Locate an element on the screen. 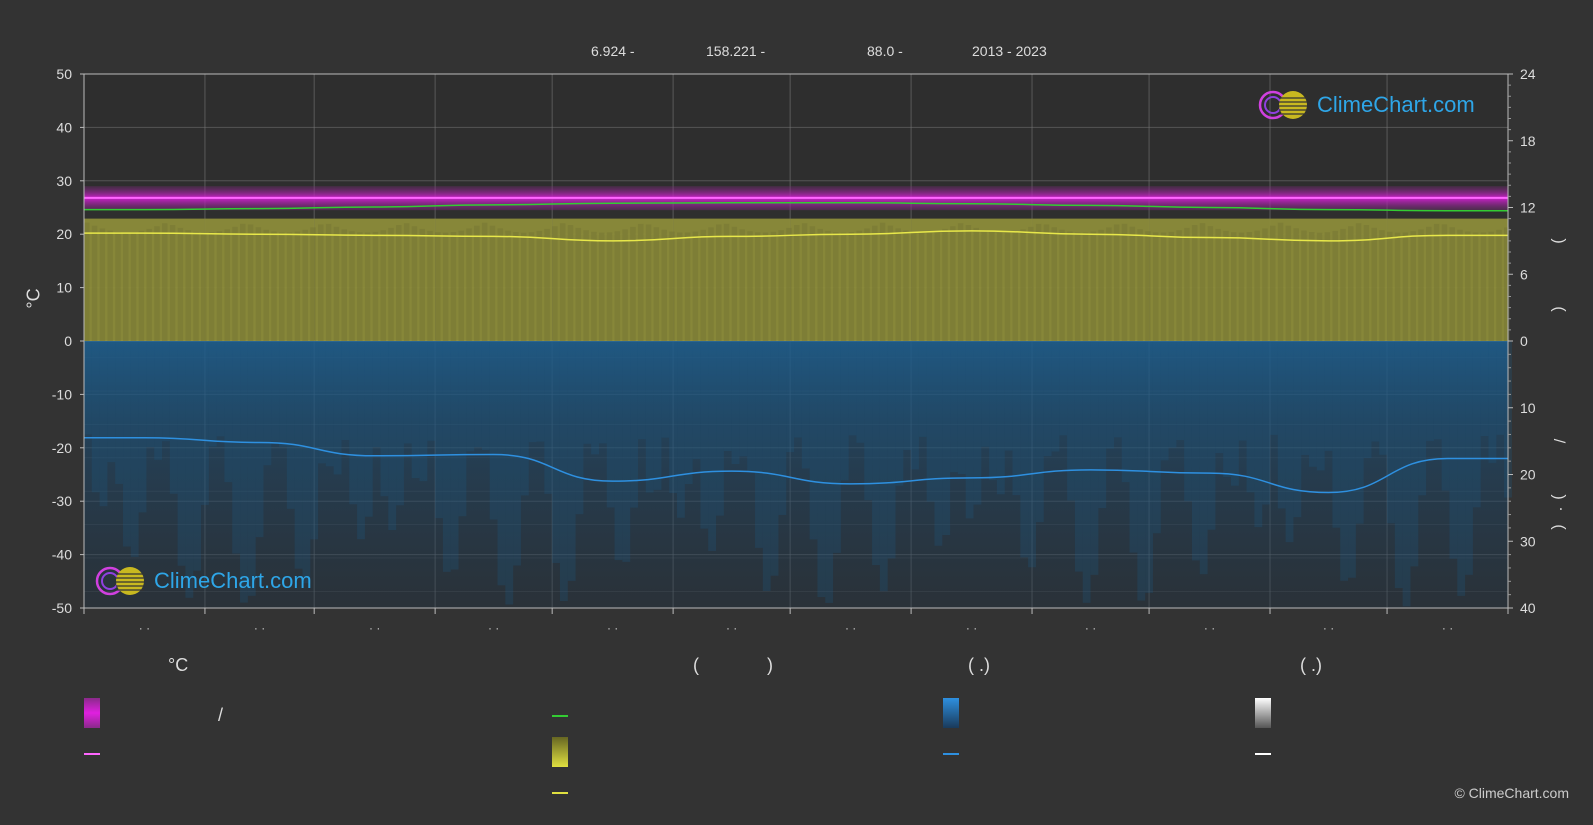 The width and height of the screenshot is (1593, 825). logo-bottom-left: ClimeChart.com is located at coordinates (203, 581).